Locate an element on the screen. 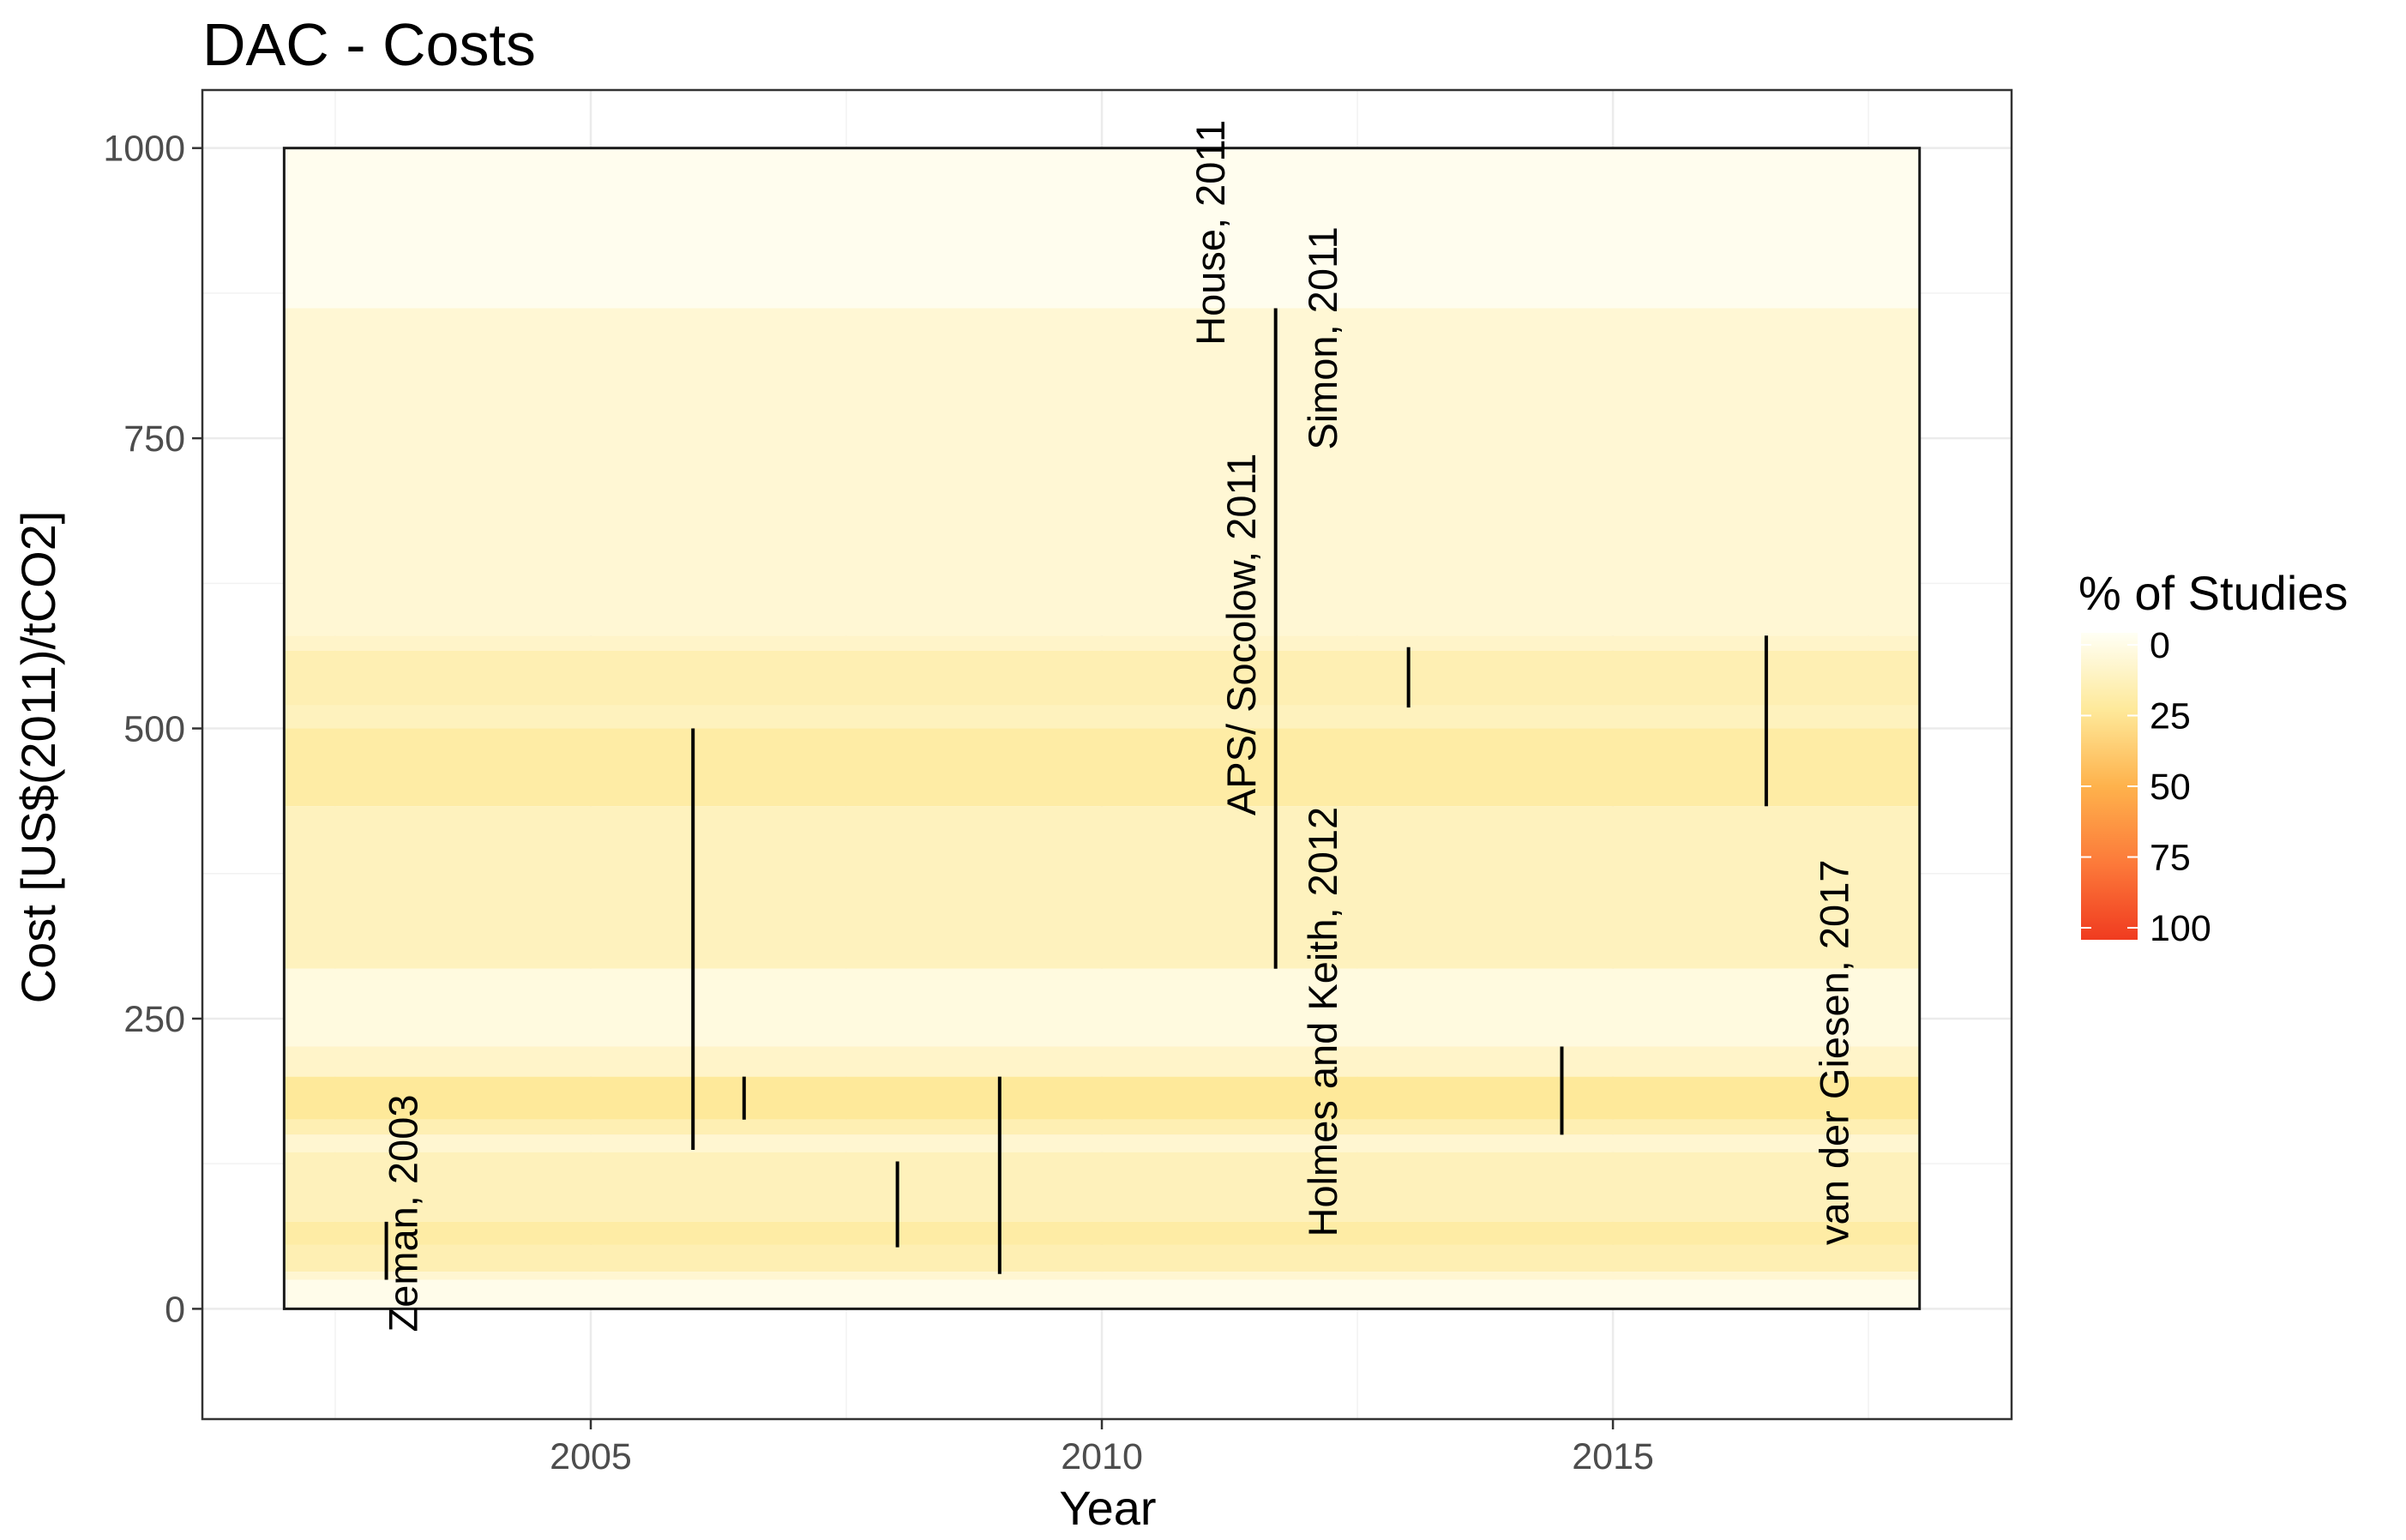 Image resolution: width=2406 pixels, height=1540 pixels. study-label: van der Giesen, 2017 is located at coordinates (1834, 1052).